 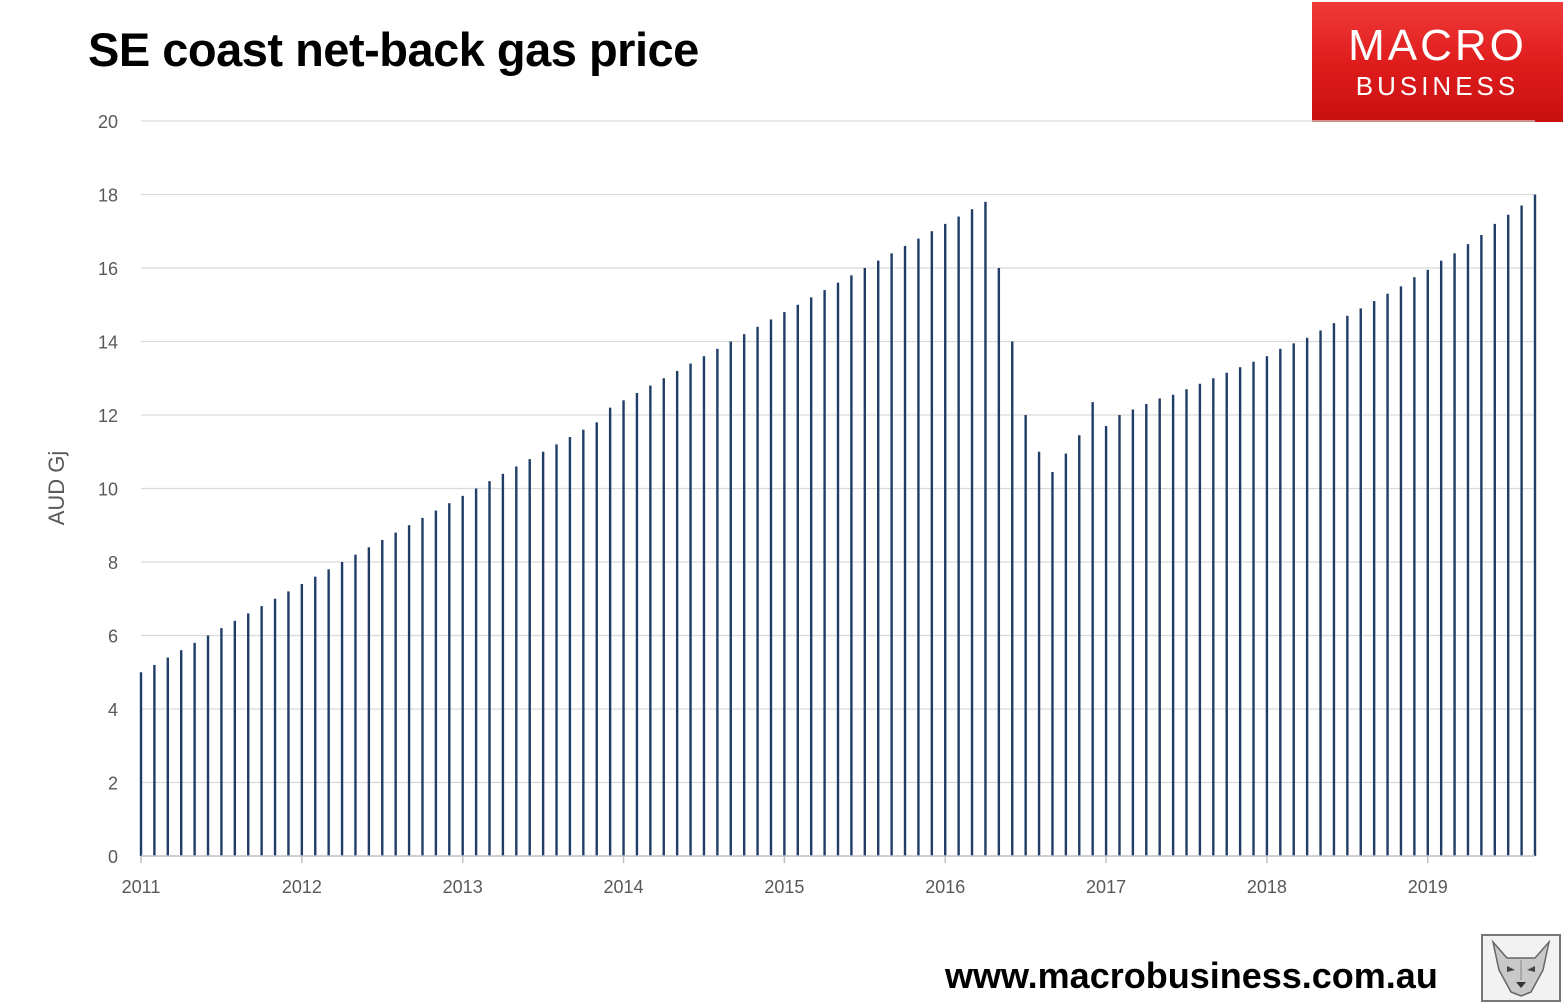 What do you see at coordinates (113, 784) in the screenshot?
I see `y-tick-label: 2` at bounding box center [113, 784].